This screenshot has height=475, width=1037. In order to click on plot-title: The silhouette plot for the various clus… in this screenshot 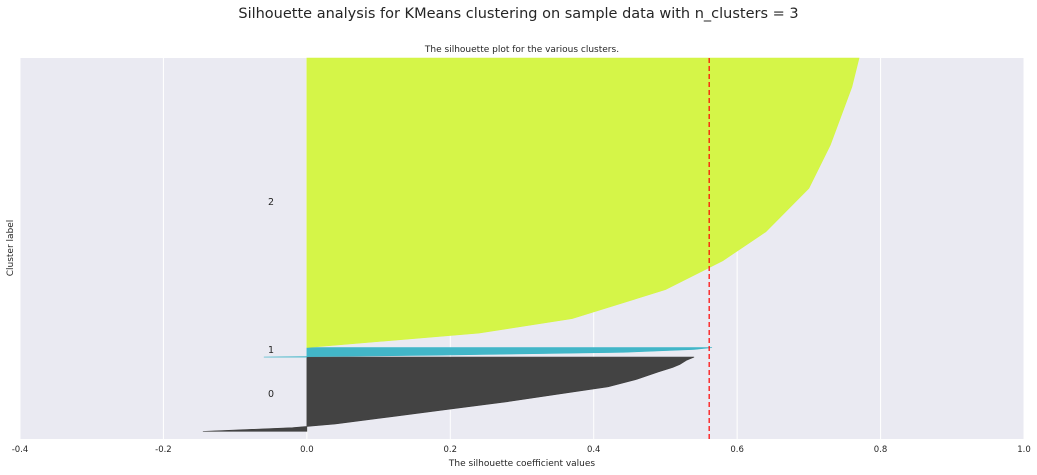, I will do `click(521, 50)`.